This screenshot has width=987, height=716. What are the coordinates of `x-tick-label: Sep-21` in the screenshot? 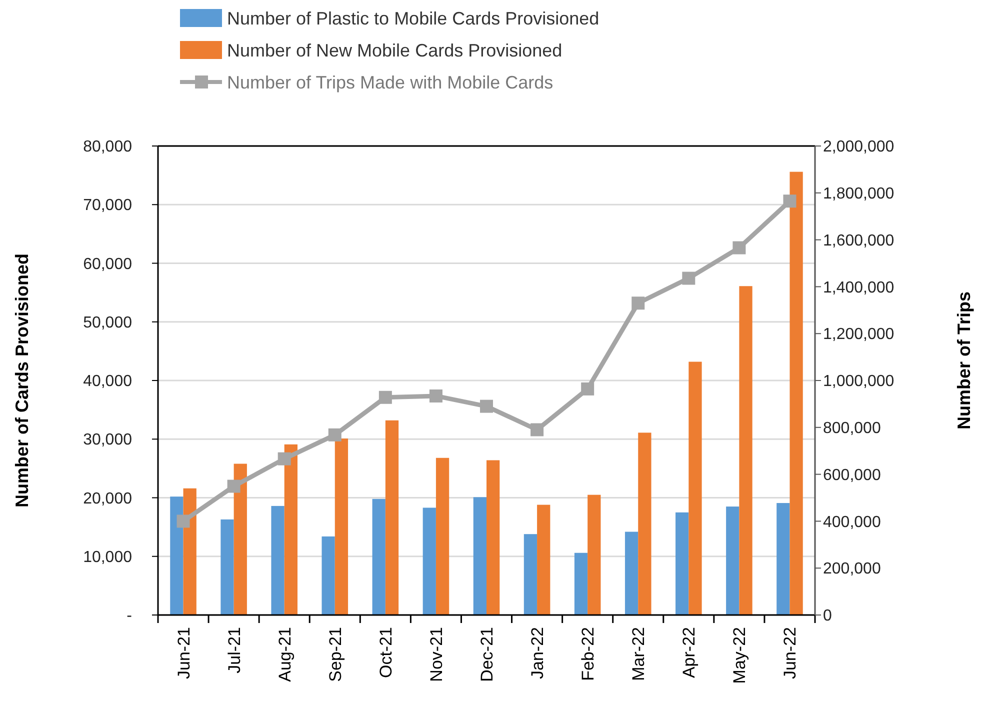 It's located at (335, 654).